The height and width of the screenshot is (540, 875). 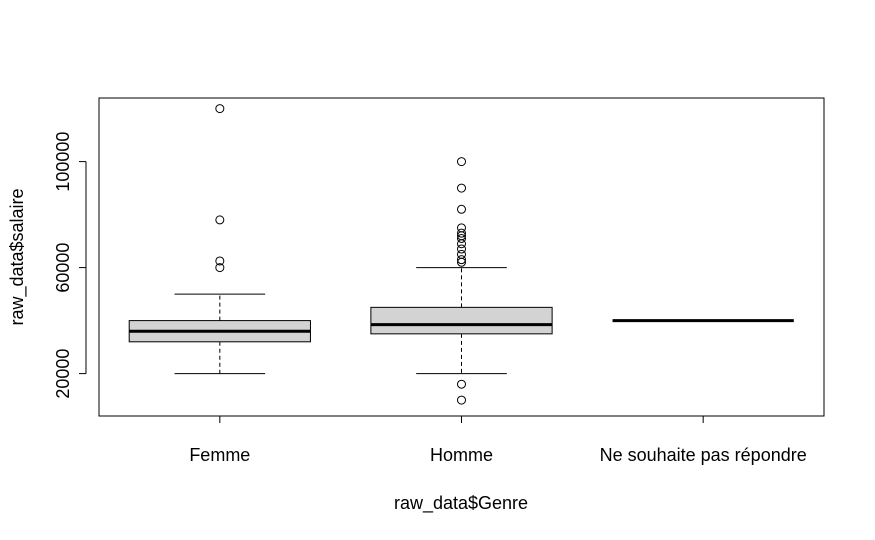 What do you see at coordinates (63, 162) in the screenshot?
I see `y-tick-label: 100000` at bounding box center [63, 162].